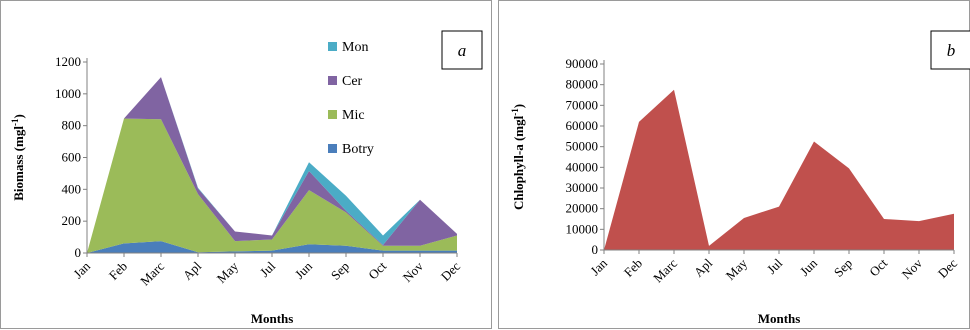 The width and height of the screenshot is (970, 330). I want to click on y-axis-title-main: Biomass (mgl, so click(18, 163).